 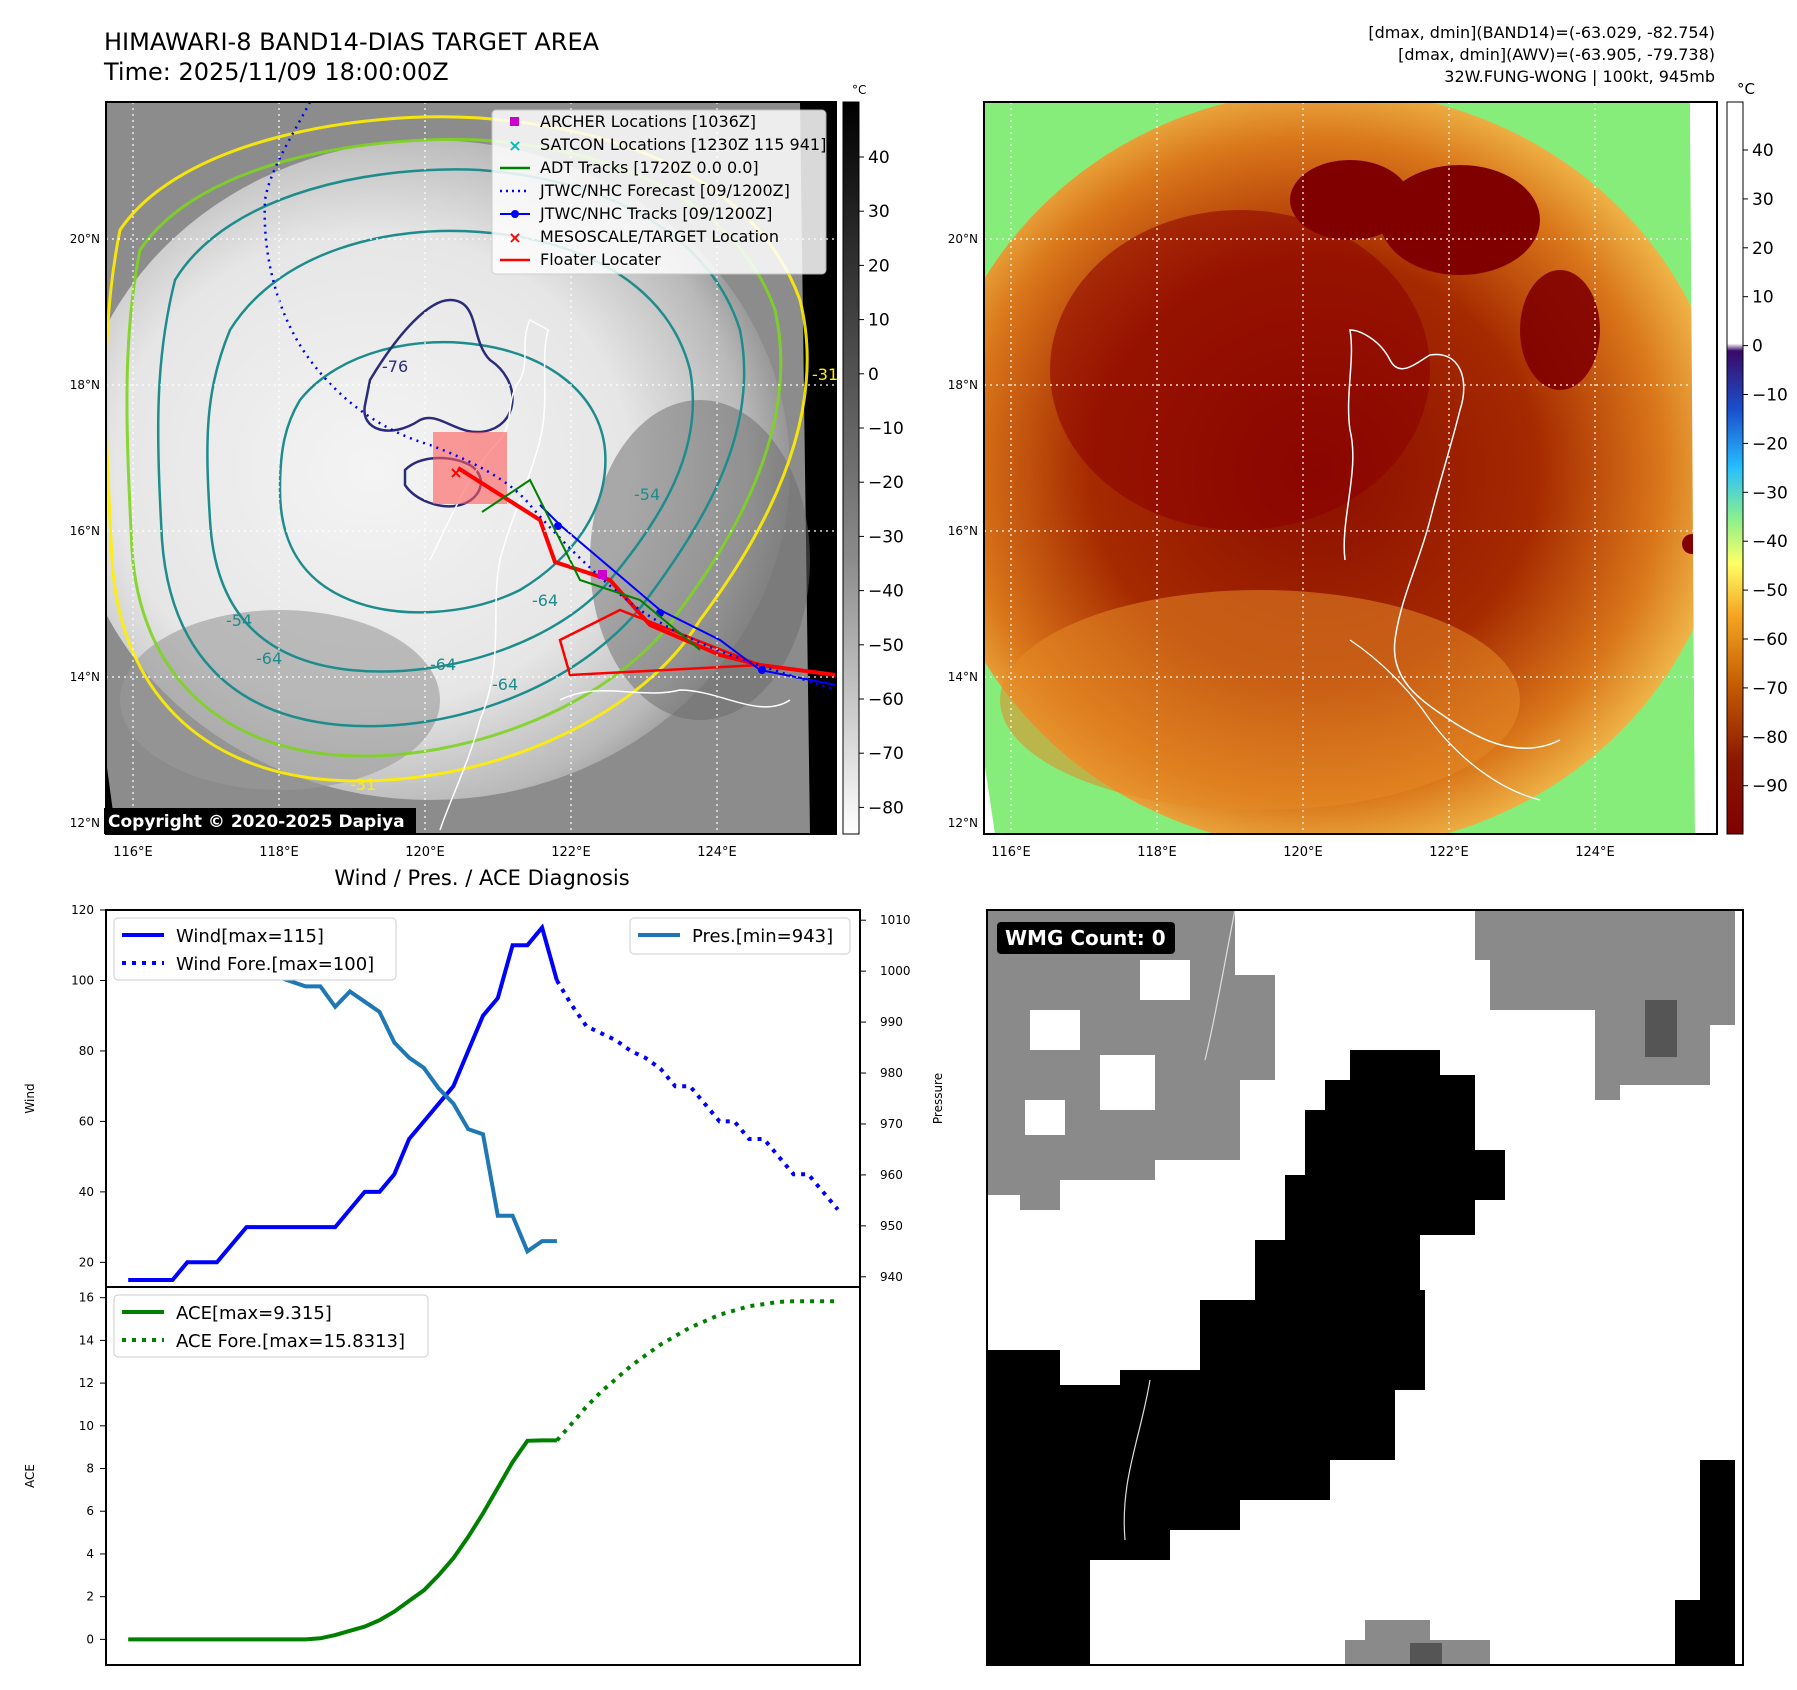 I want to click on legend-marker, so click(x=515, y=214).